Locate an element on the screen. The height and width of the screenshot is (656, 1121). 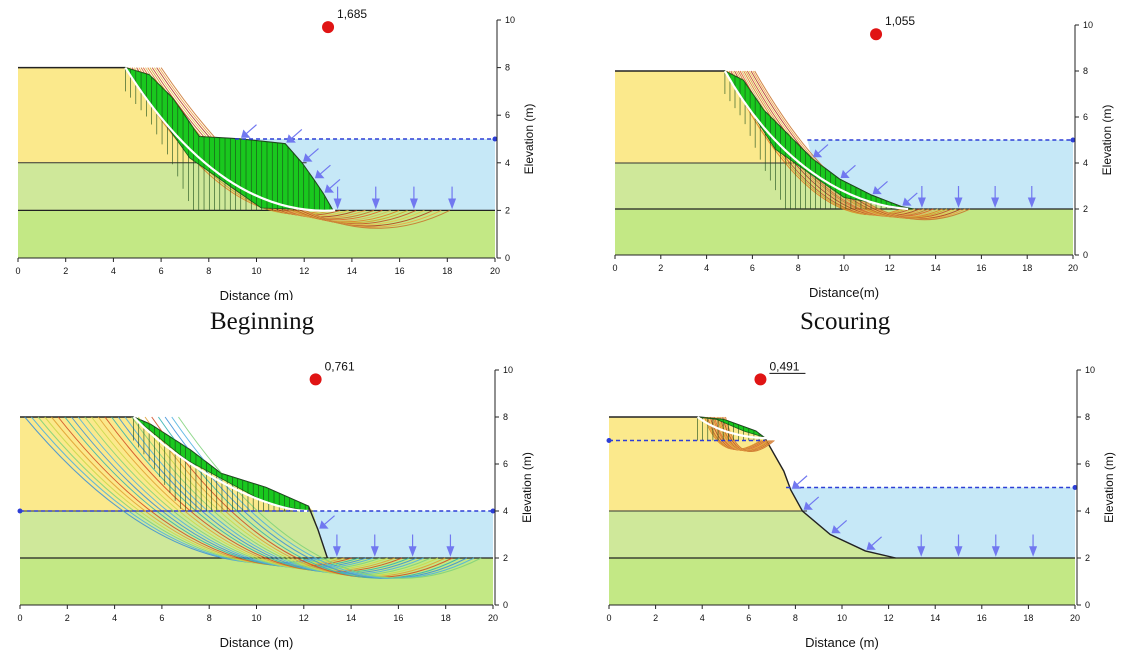
x-axis-label: Distance (m) is located at coordinates (842, 642).